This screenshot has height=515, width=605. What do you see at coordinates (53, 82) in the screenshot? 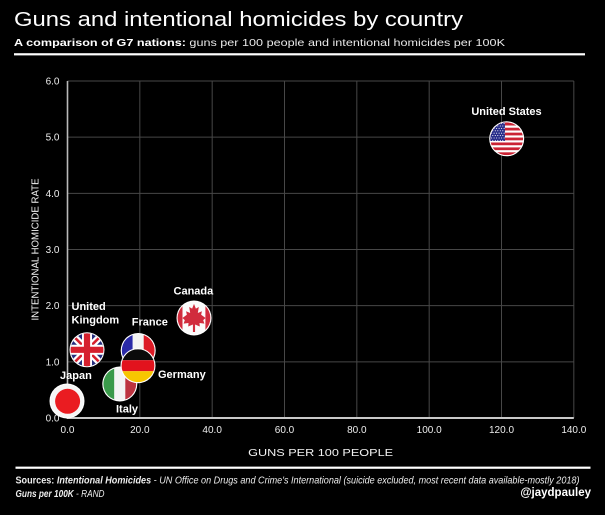
I see `svg-text: 6.0` at bounding box center [53, 82].